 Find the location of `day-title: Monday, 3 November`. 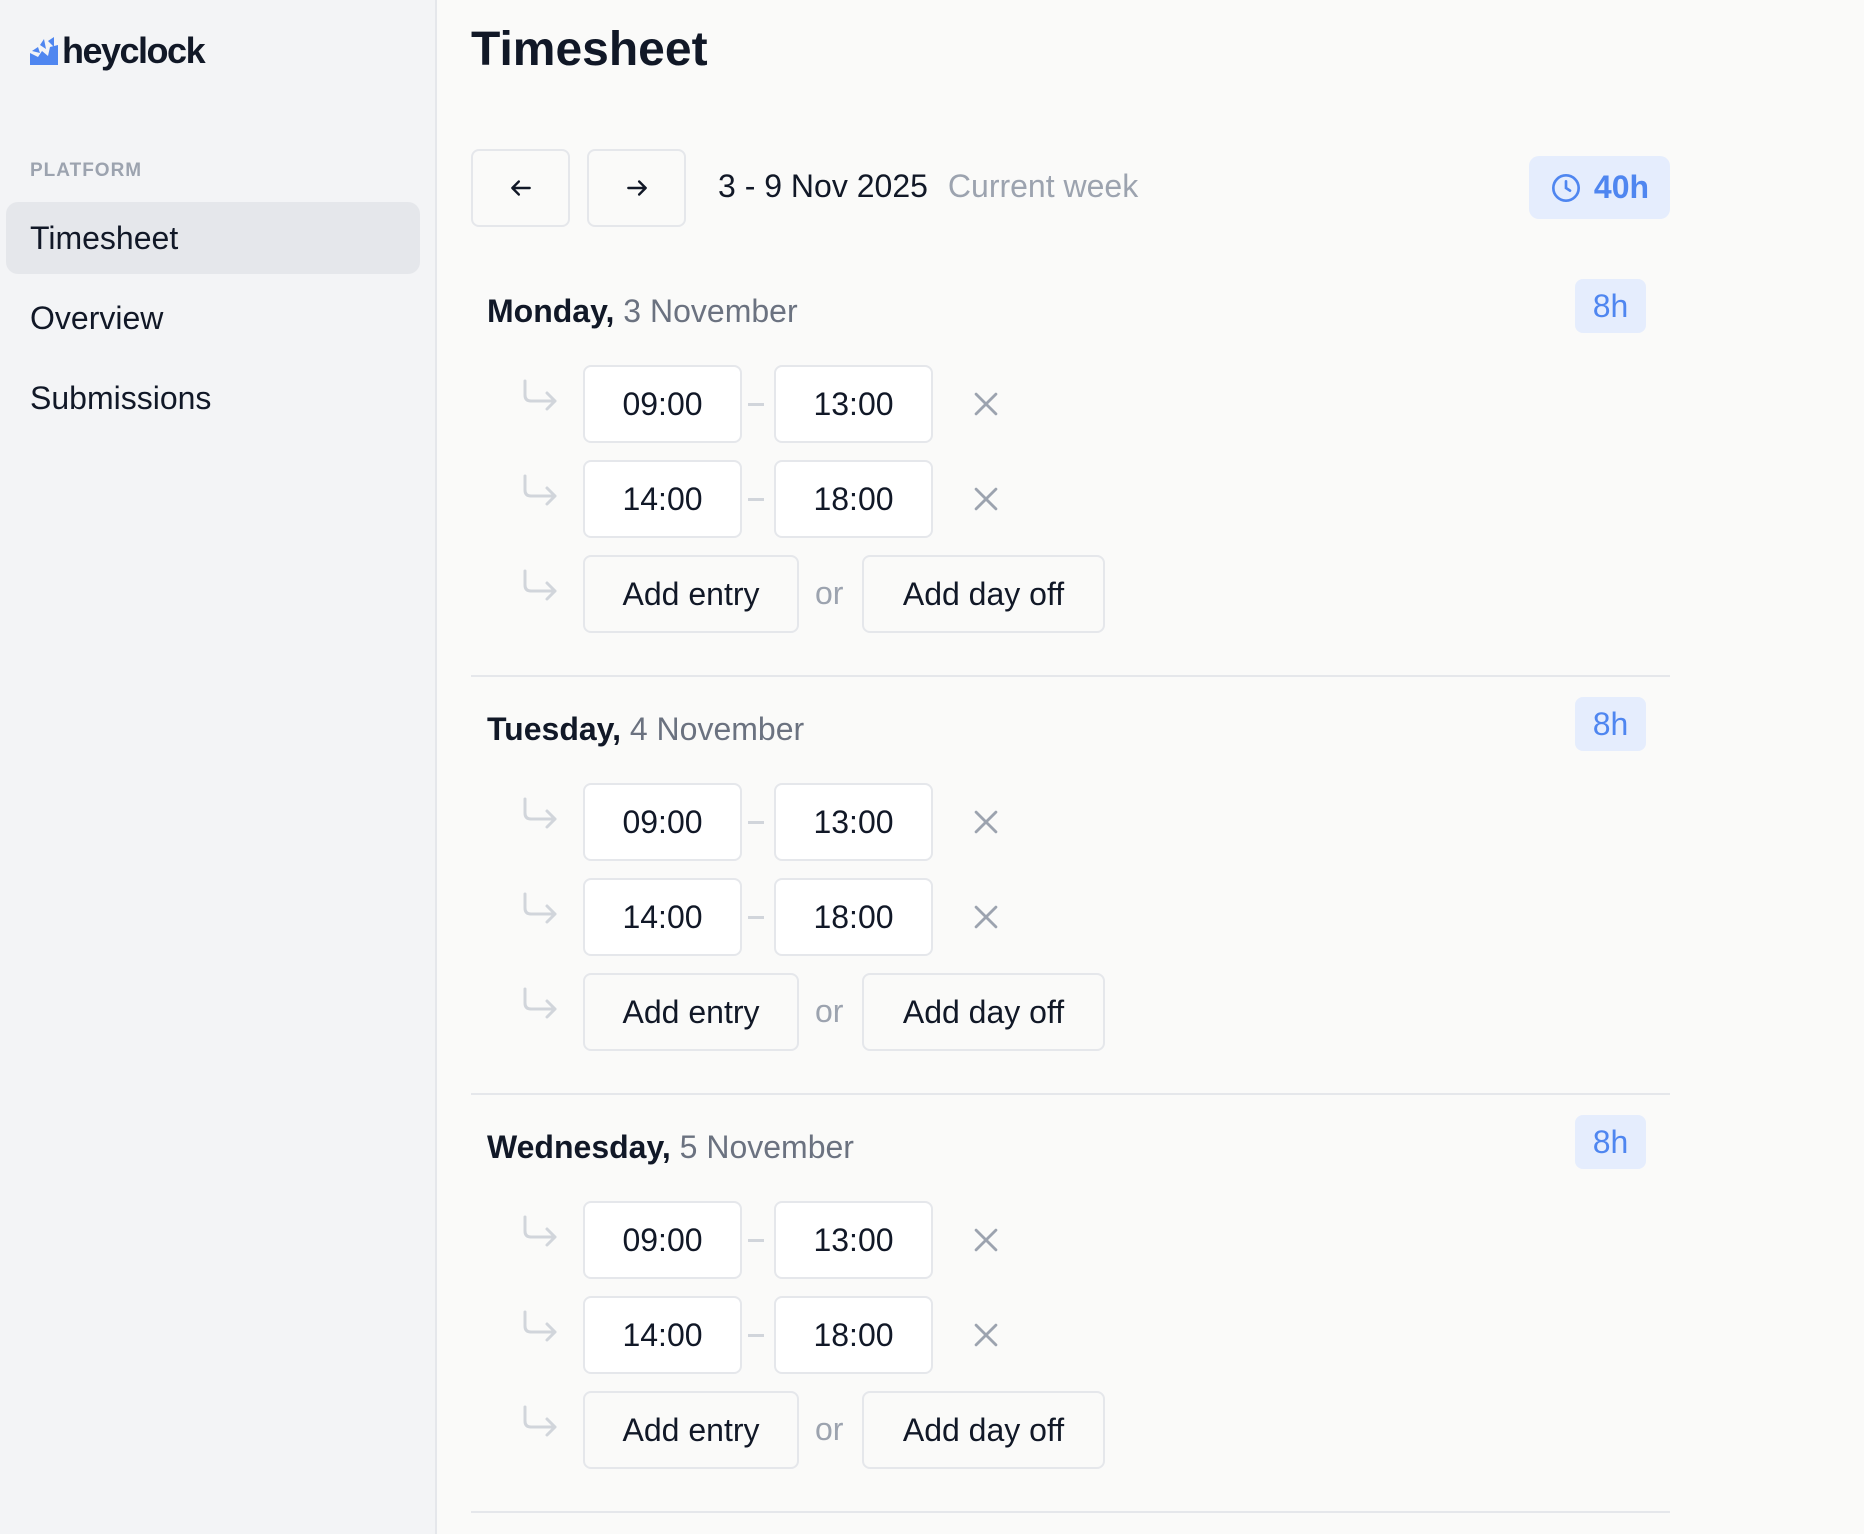

day-title: Monday, 3 November is located at coordinates (642, 311).